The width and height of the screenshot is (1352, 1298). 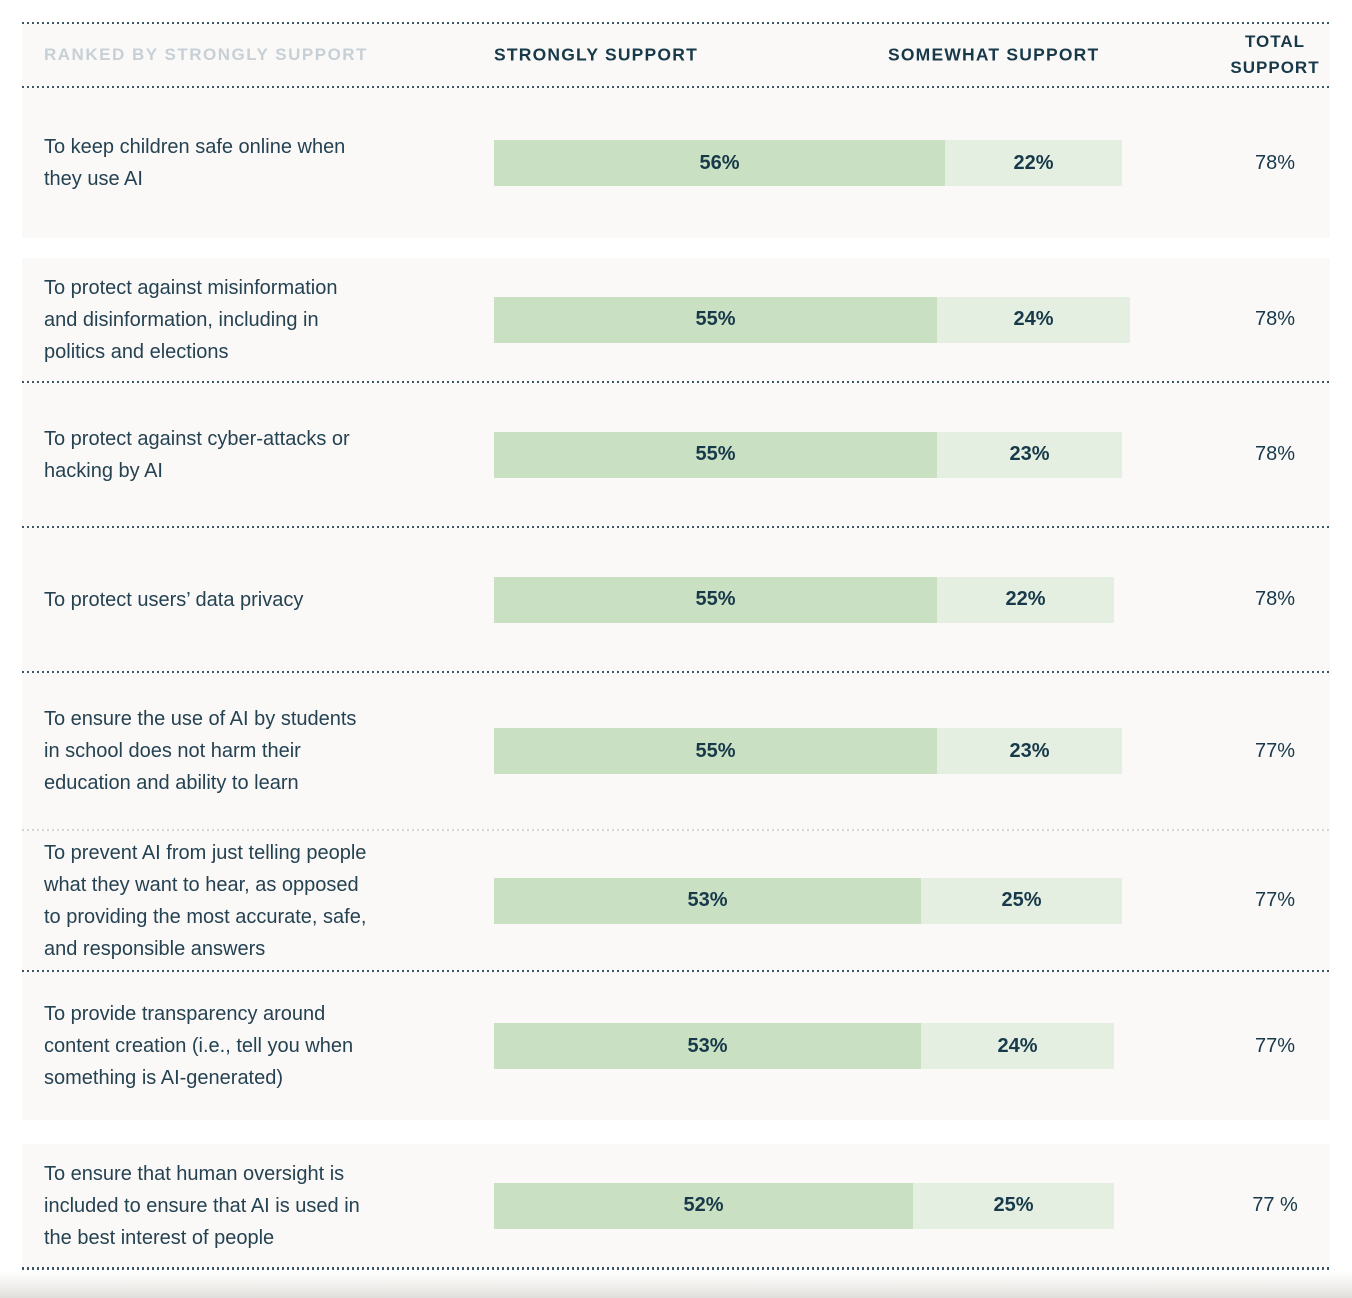 What do you see at coordinates (676, 1268) in the screenshot?
I see `bottom-separator` at bounding box center [676, 1268].